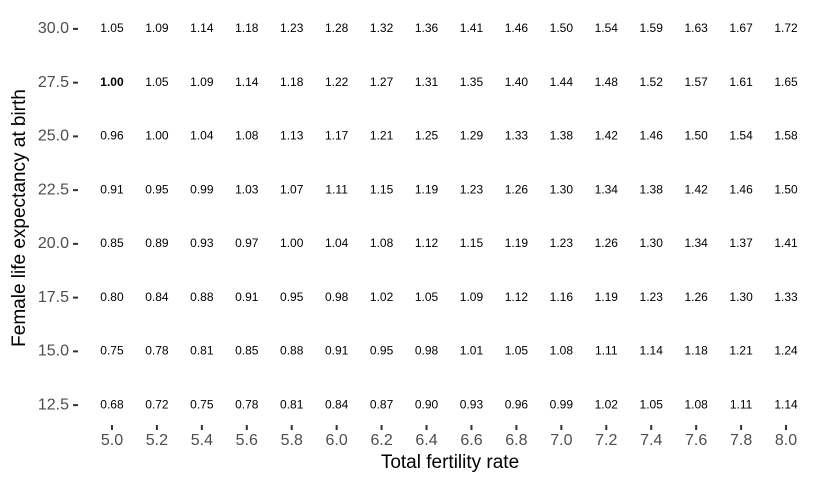  Describe the element at coordinates (337, 243) in the screenshot. I see `cell-value: 1.04` at that location.